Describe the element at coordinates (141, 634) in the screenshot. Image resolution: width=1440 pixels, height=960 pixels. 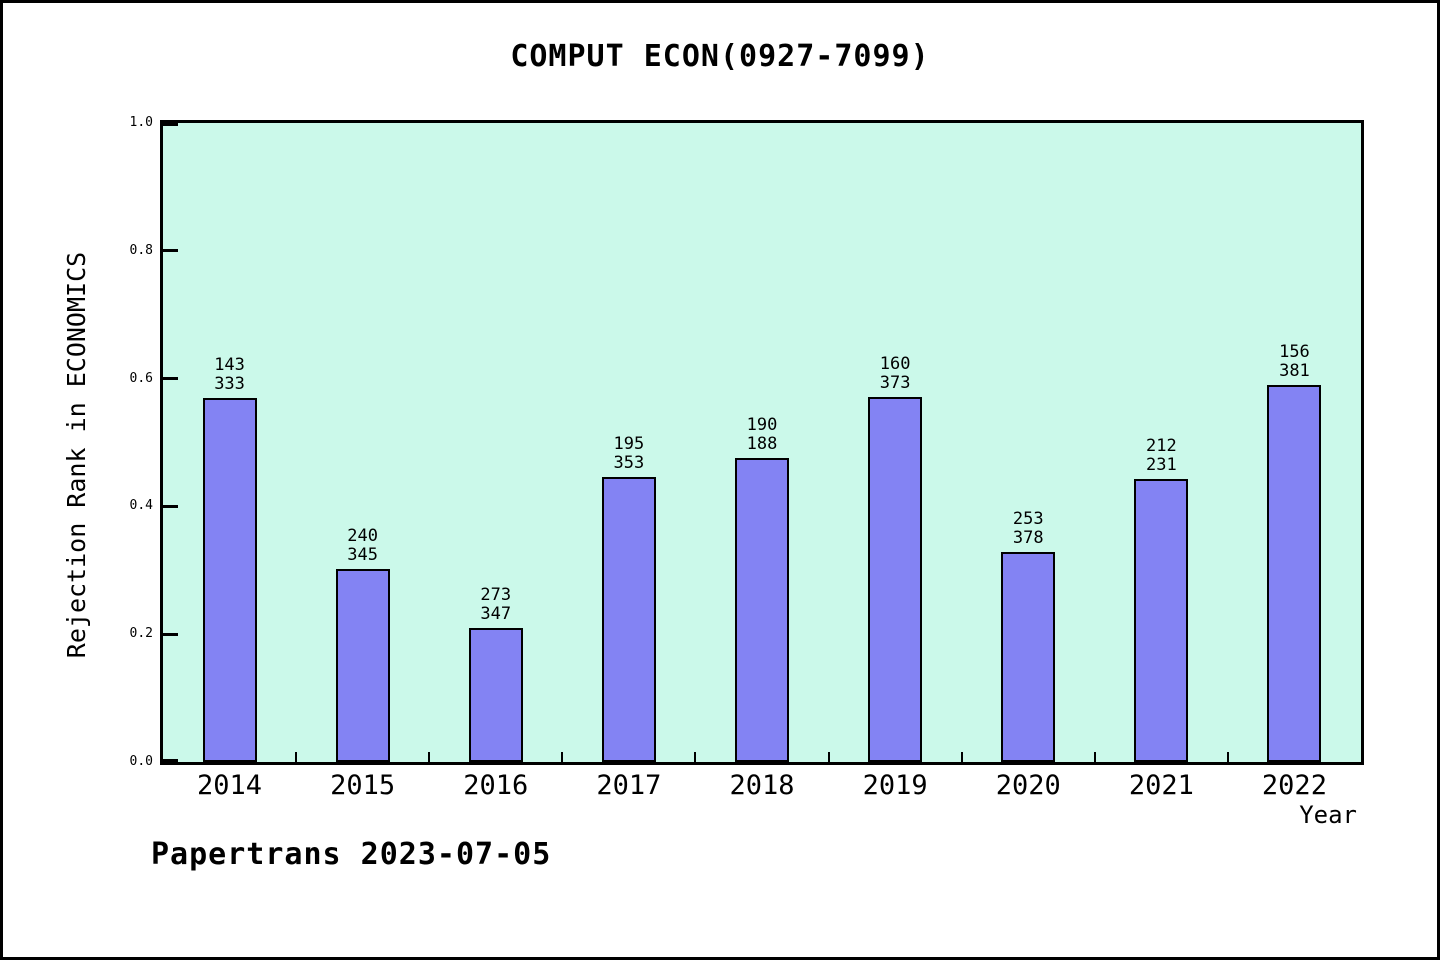
I see `y-tick-label: 0.2` at that location.